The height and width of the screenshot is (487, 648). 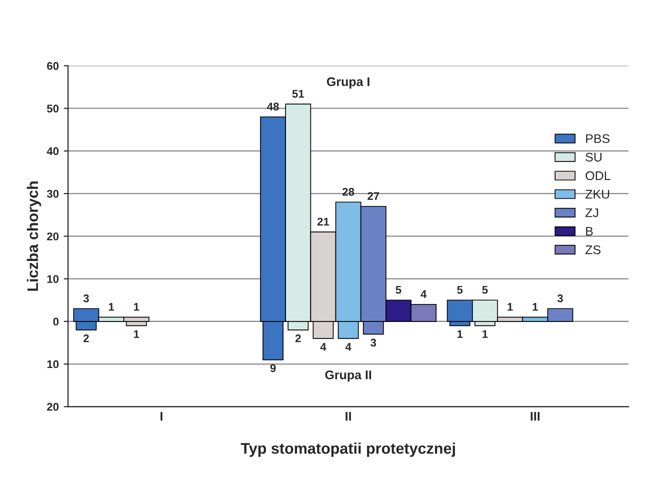 What do you see at coordinates (591, 213) in the screenshot?
I see `legend-label: ZJ` at bounding box center [591, 213].